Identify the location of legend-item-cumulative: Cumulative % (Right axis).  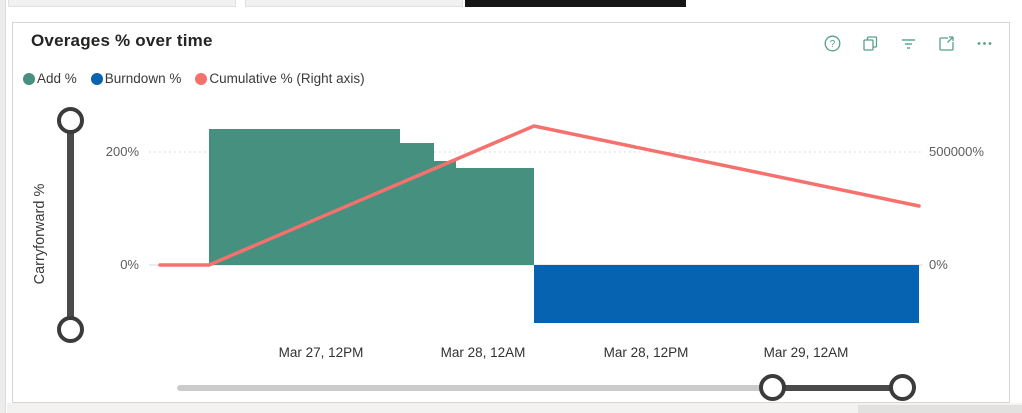
(280, 78).